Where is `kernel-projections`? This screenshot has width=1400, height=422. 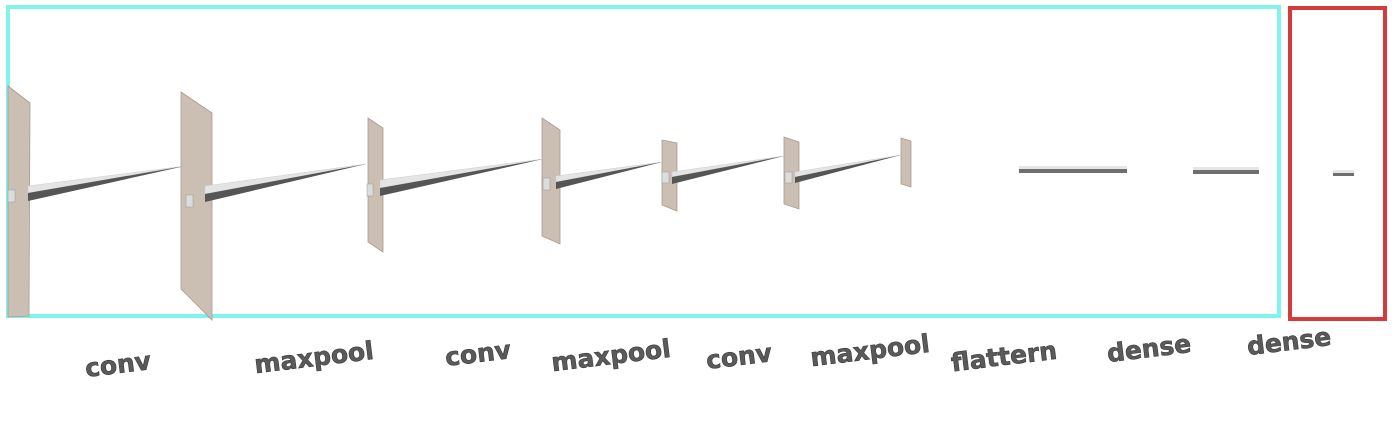 kernel-projections is located at coordinates (454, 181).